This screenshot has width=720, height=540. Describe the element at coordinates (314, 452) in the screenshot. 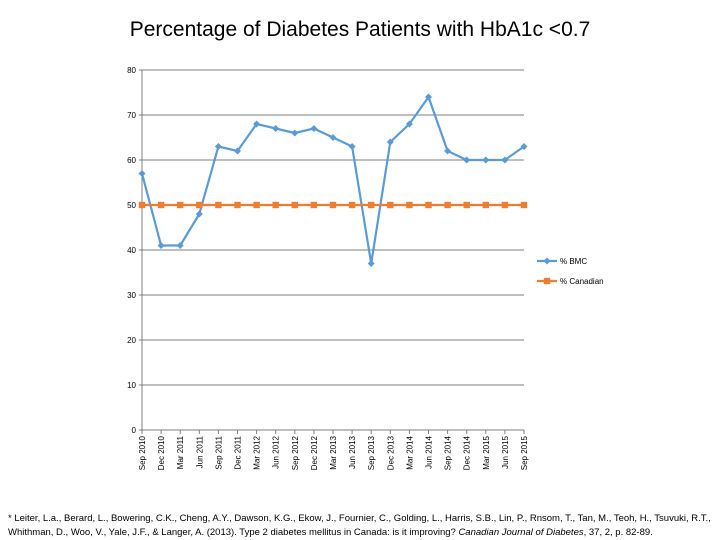

I see `x-tick-label: Dec 2012` at that location.